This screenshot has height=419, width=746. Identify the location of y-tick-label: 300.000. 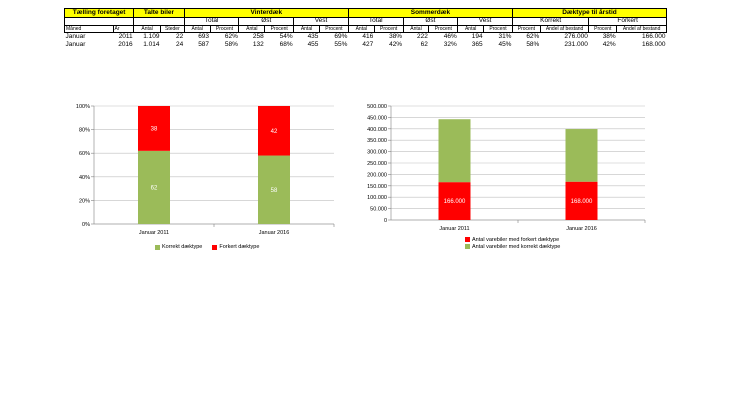
(377, 153).